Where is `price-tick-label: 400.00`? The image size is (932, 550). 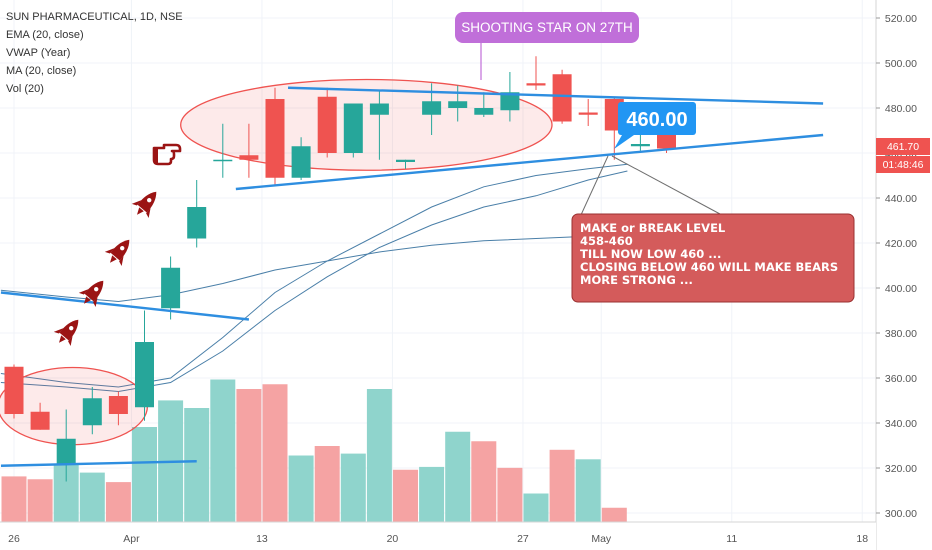
price-tick-label: 400.00 is located at coordinates (901, 289).